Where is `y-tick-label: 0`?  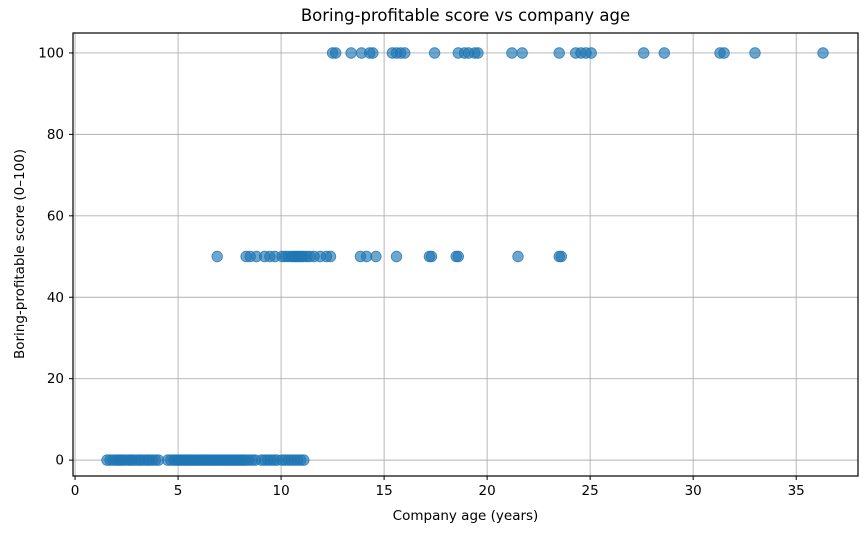 y-tick-label: 0 is located at coordinates (59, 461).